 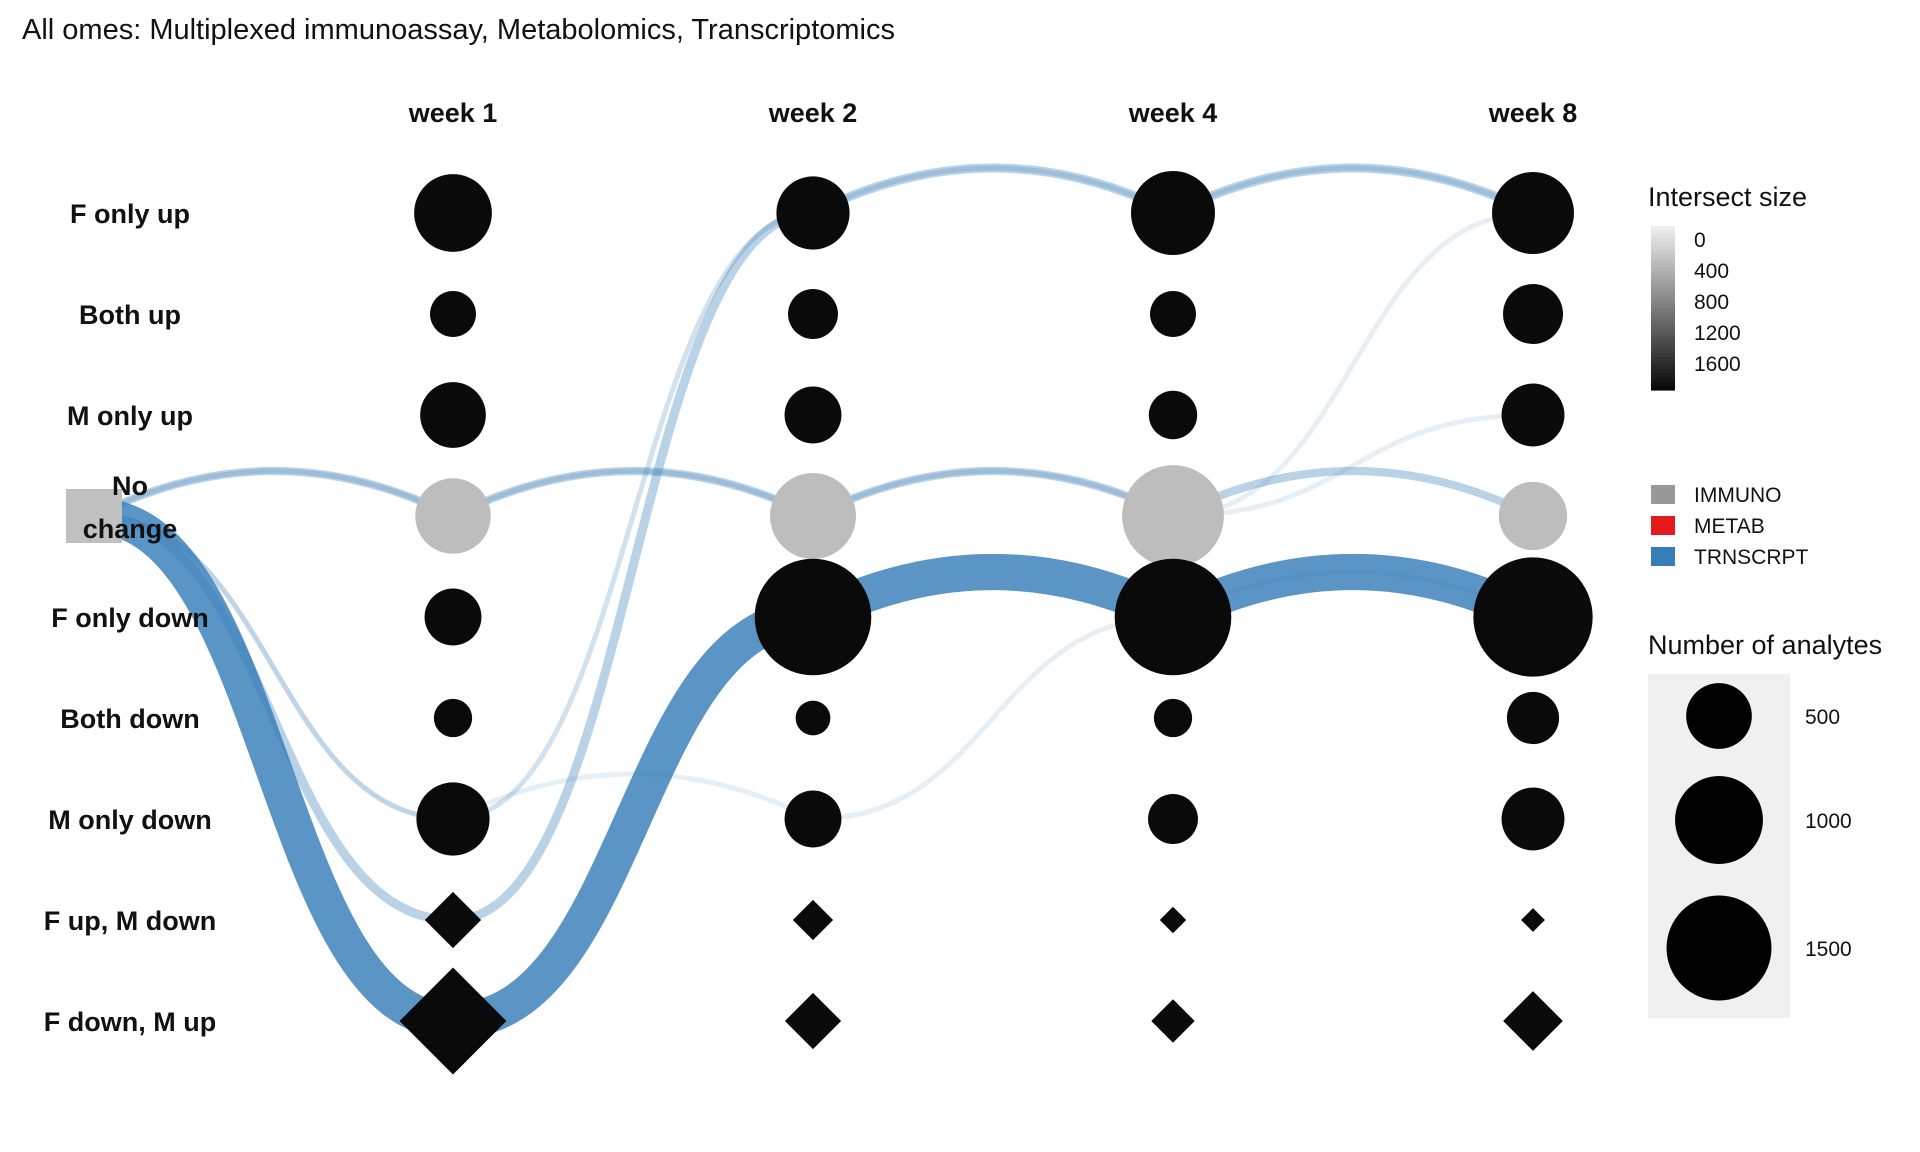 I want to click on column-label-week-8: week 8, so click(x=1533, y=113).